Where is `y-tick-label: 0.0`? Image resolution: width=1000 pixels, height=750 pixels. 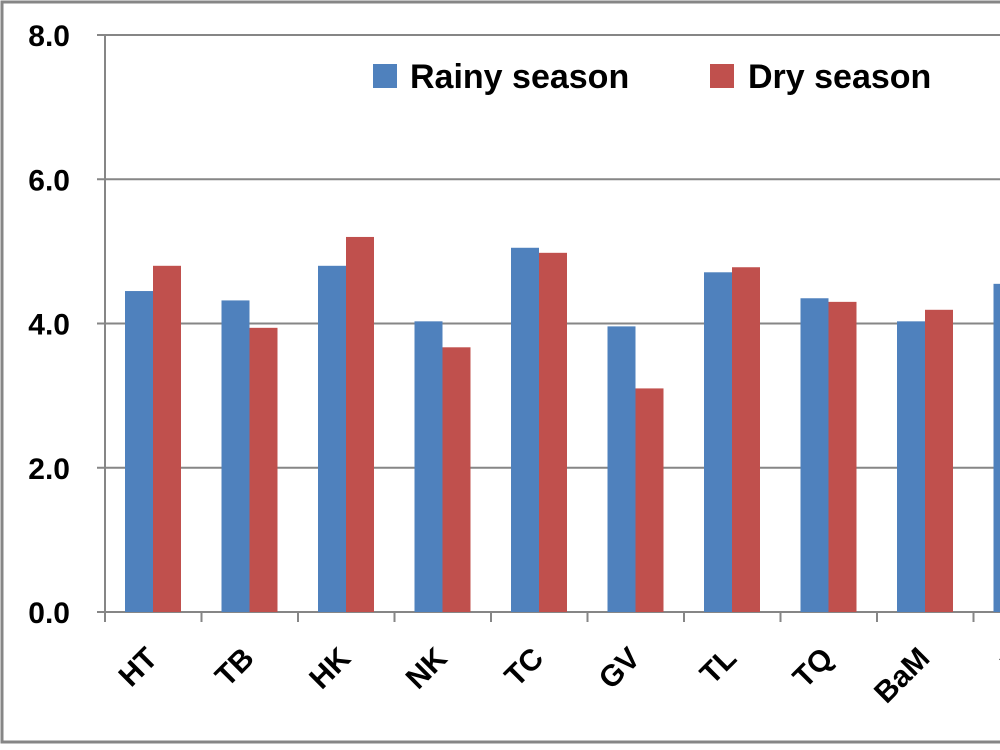
y-tick-label: 0.0 is located at coordinates (49, 613).